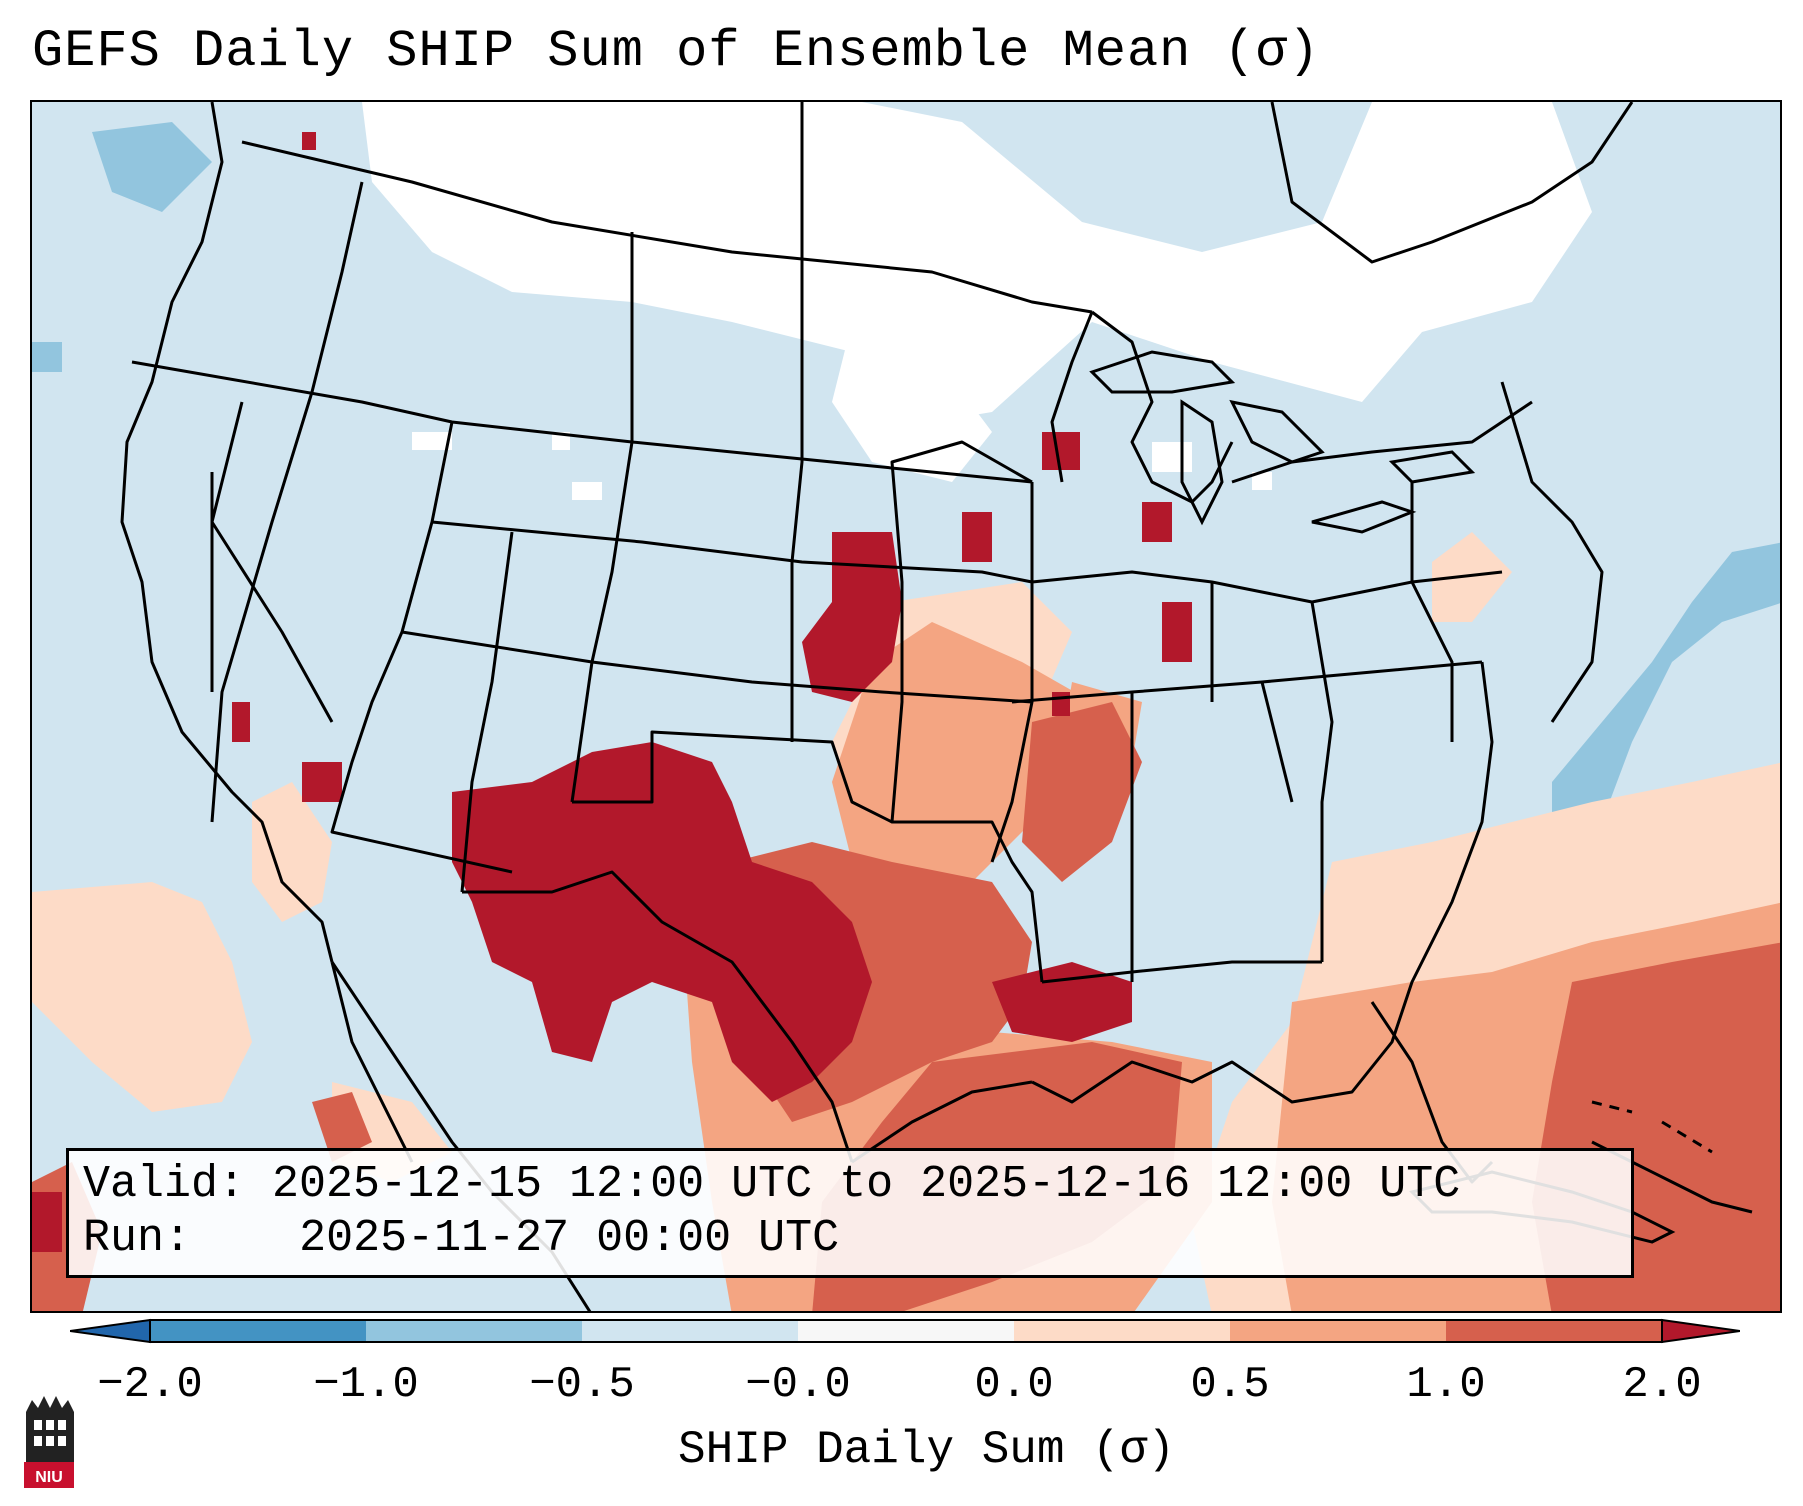 The width and height of the screenshot is (1803, 1506). I want to click on colorbar-tick-2: −0.5, so click(582, 1385).